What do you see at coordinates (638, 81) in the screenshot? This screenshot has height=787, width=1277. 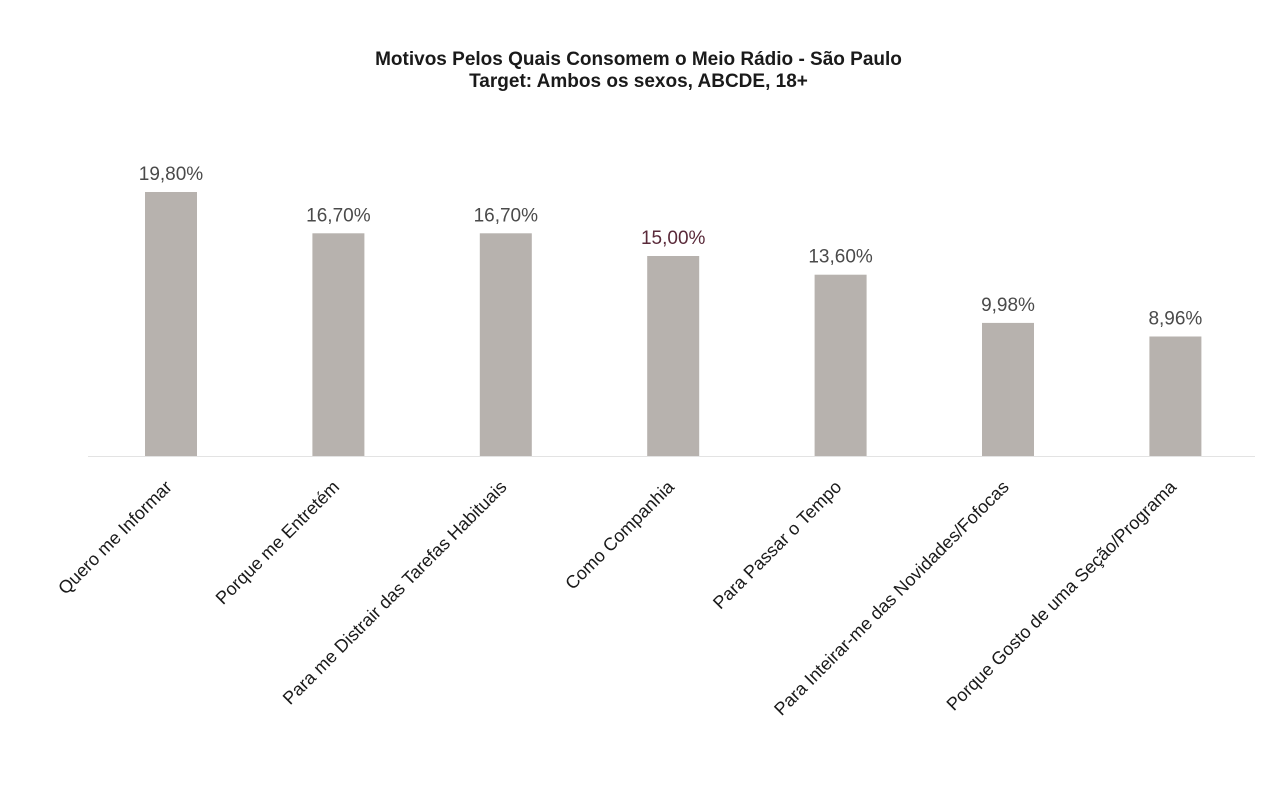 I see `chart-subtitle: Target: Ambos os sexos, ABCDE, 18+` at bounding box center [638, 81].